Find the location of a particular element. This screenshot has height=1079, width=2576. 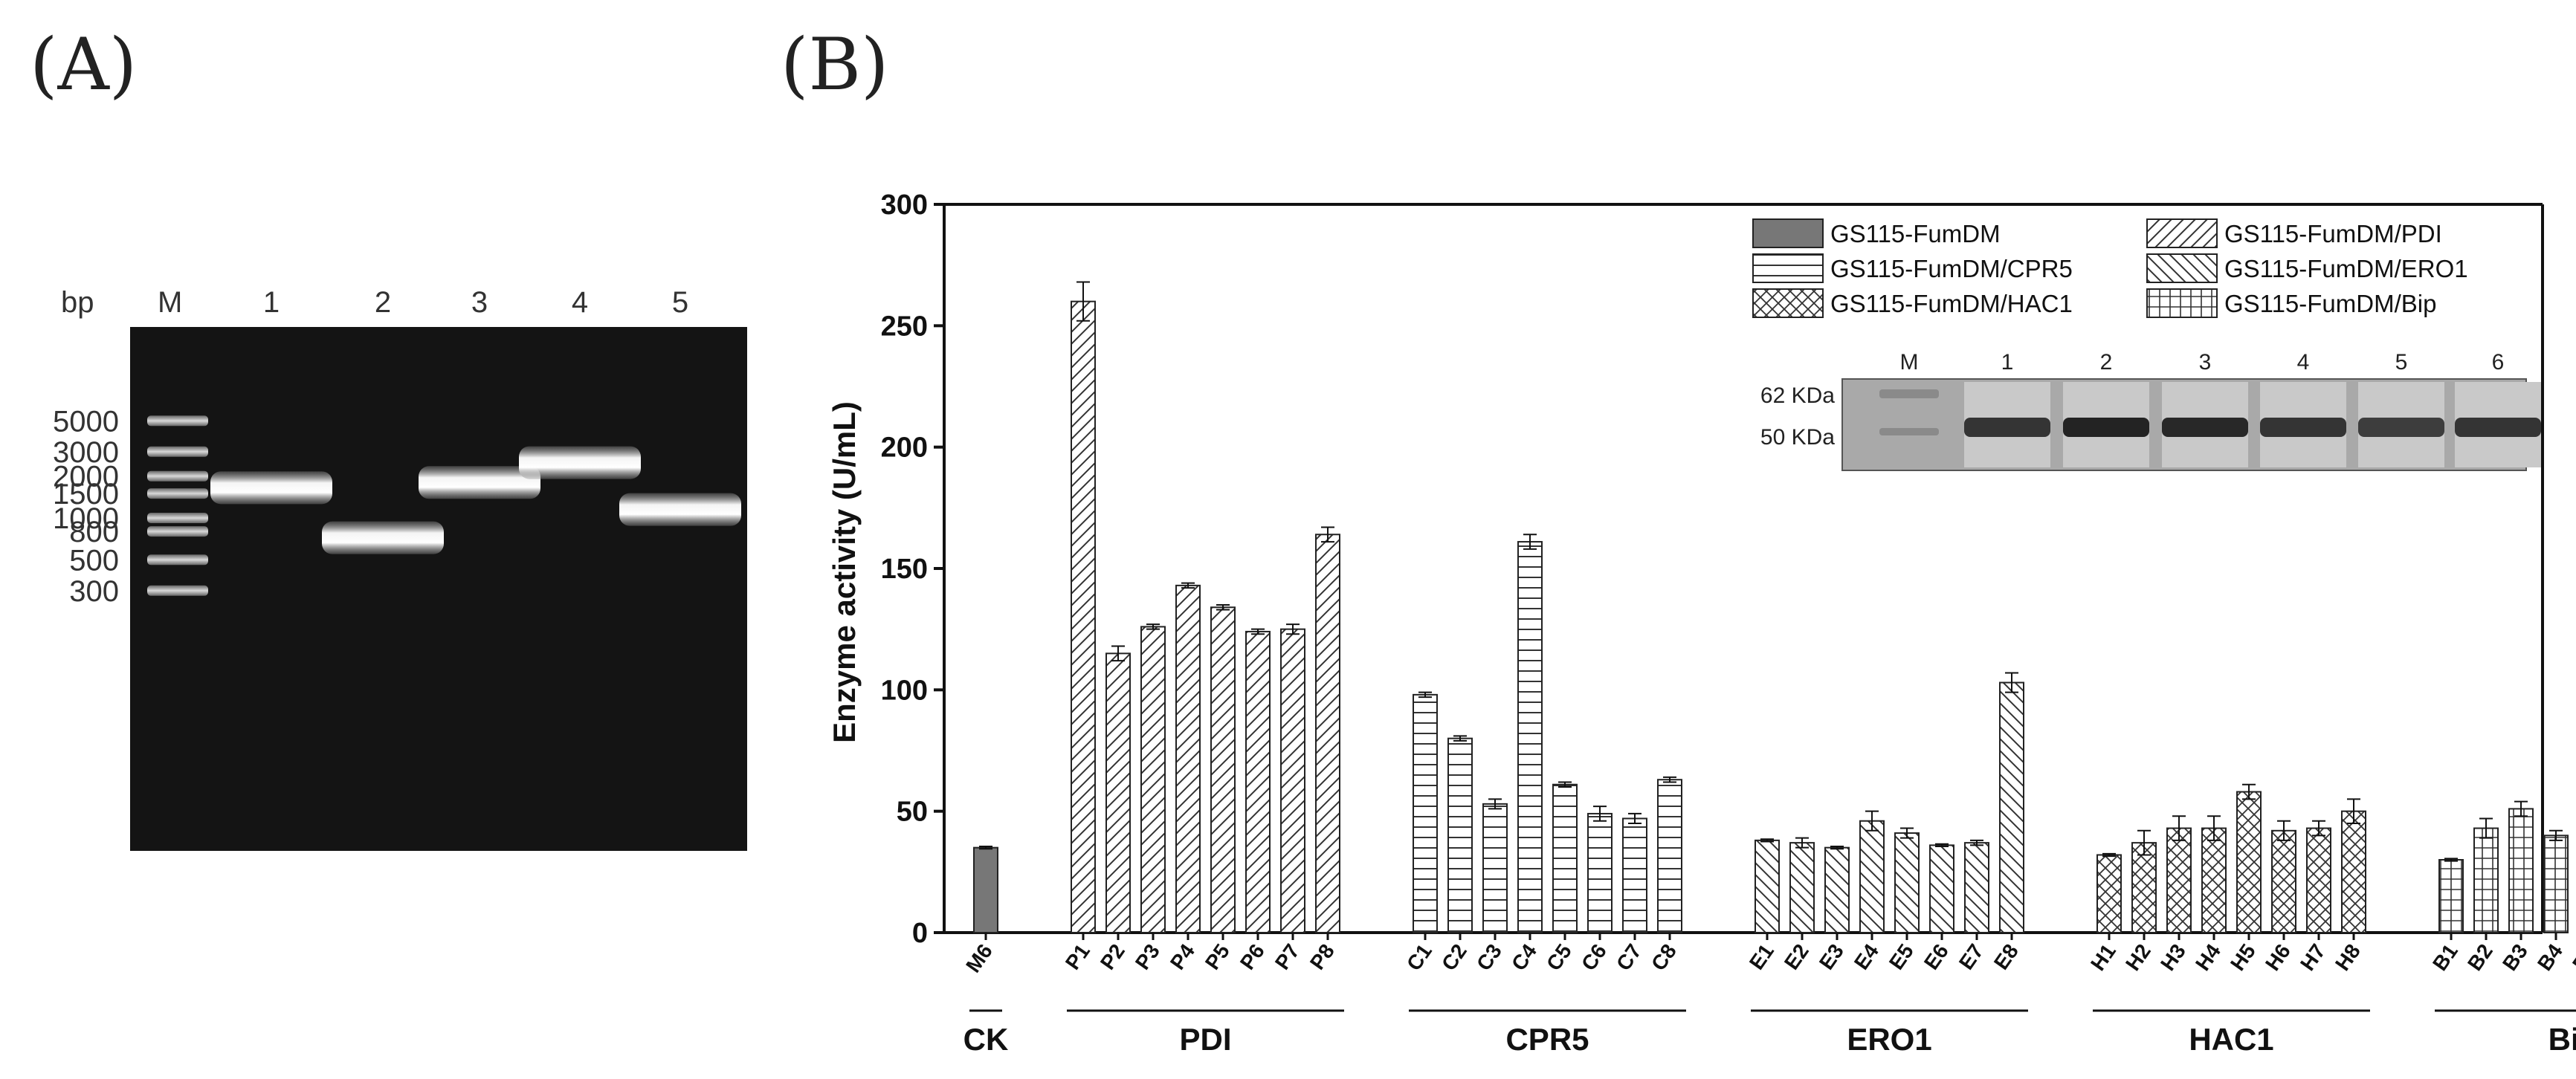

ladder-label: 300 is located at coordinates (94, 591).